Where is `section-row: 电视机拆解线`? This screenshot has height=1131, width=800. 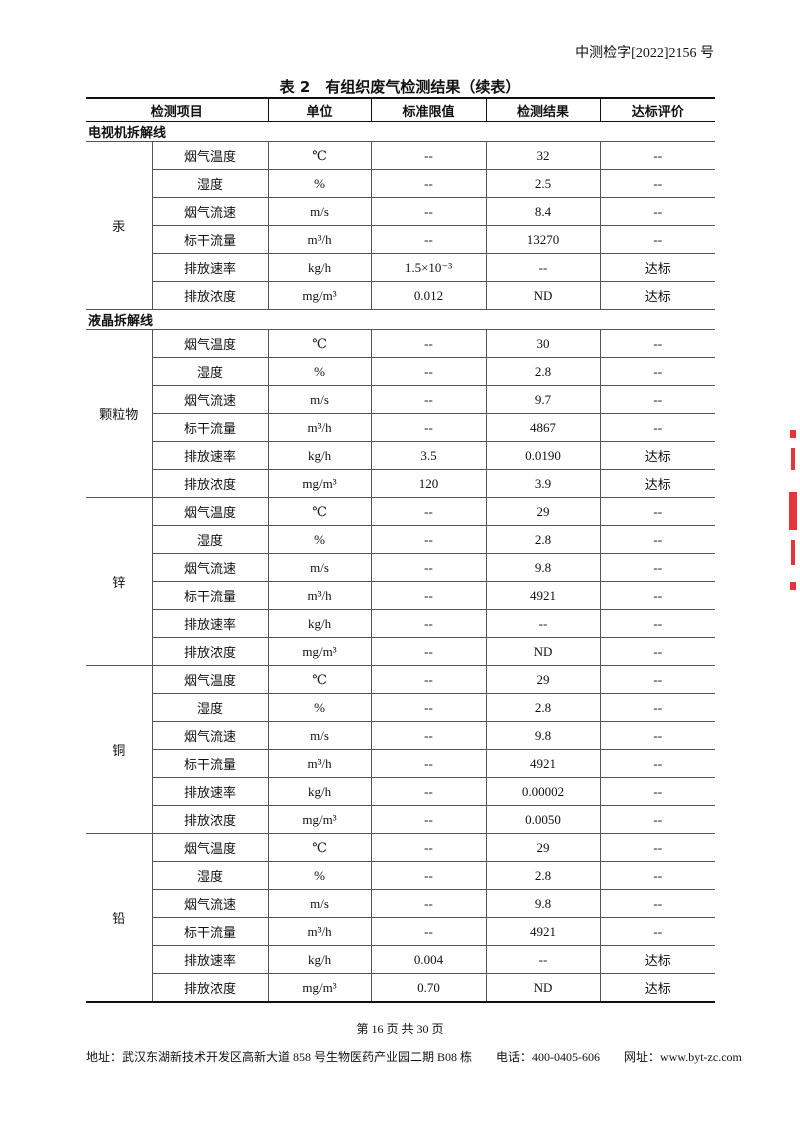
section-row: 电视机拆解线 is located at coordinates (401, 131).